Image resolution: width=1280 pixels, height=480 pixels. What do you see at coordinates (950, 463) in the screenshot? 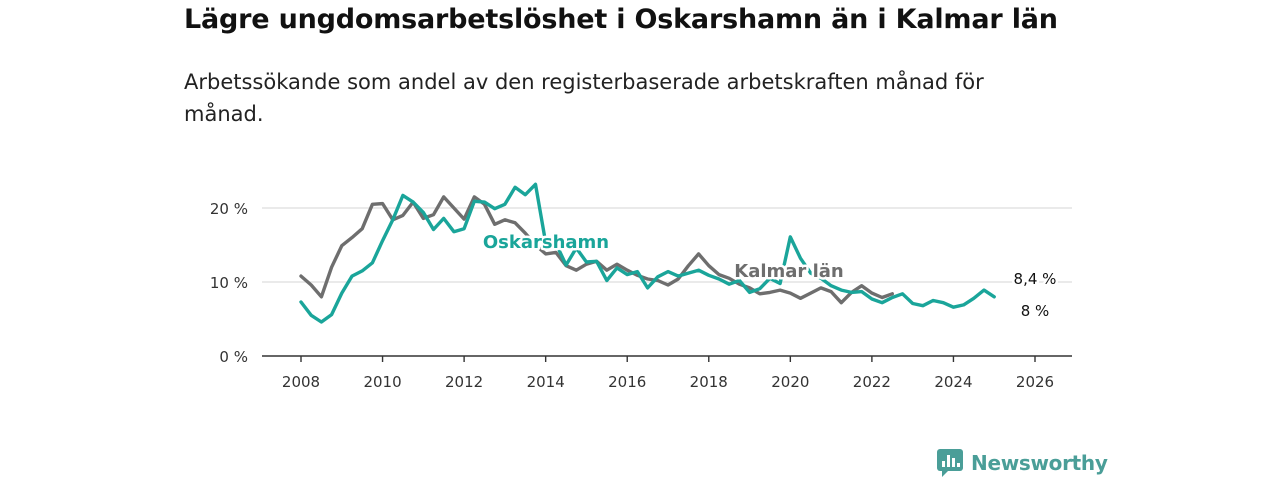
I see `newsworthy-icon` at bounding box center [950, 463].